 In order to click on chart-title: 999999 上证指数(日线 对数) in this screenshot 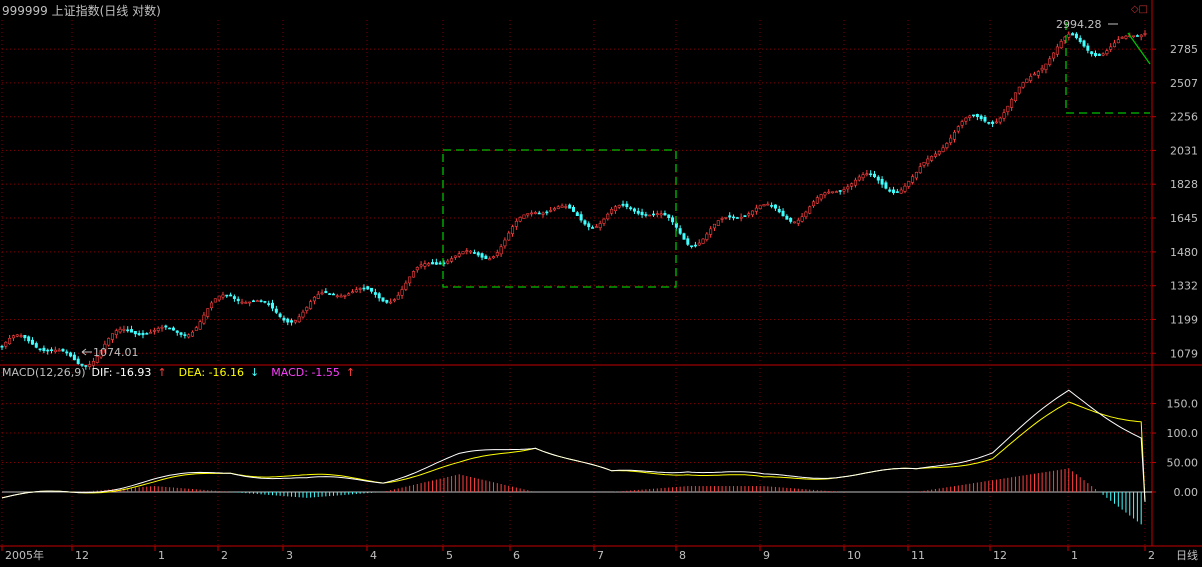, I will do `click(81, 11)`.